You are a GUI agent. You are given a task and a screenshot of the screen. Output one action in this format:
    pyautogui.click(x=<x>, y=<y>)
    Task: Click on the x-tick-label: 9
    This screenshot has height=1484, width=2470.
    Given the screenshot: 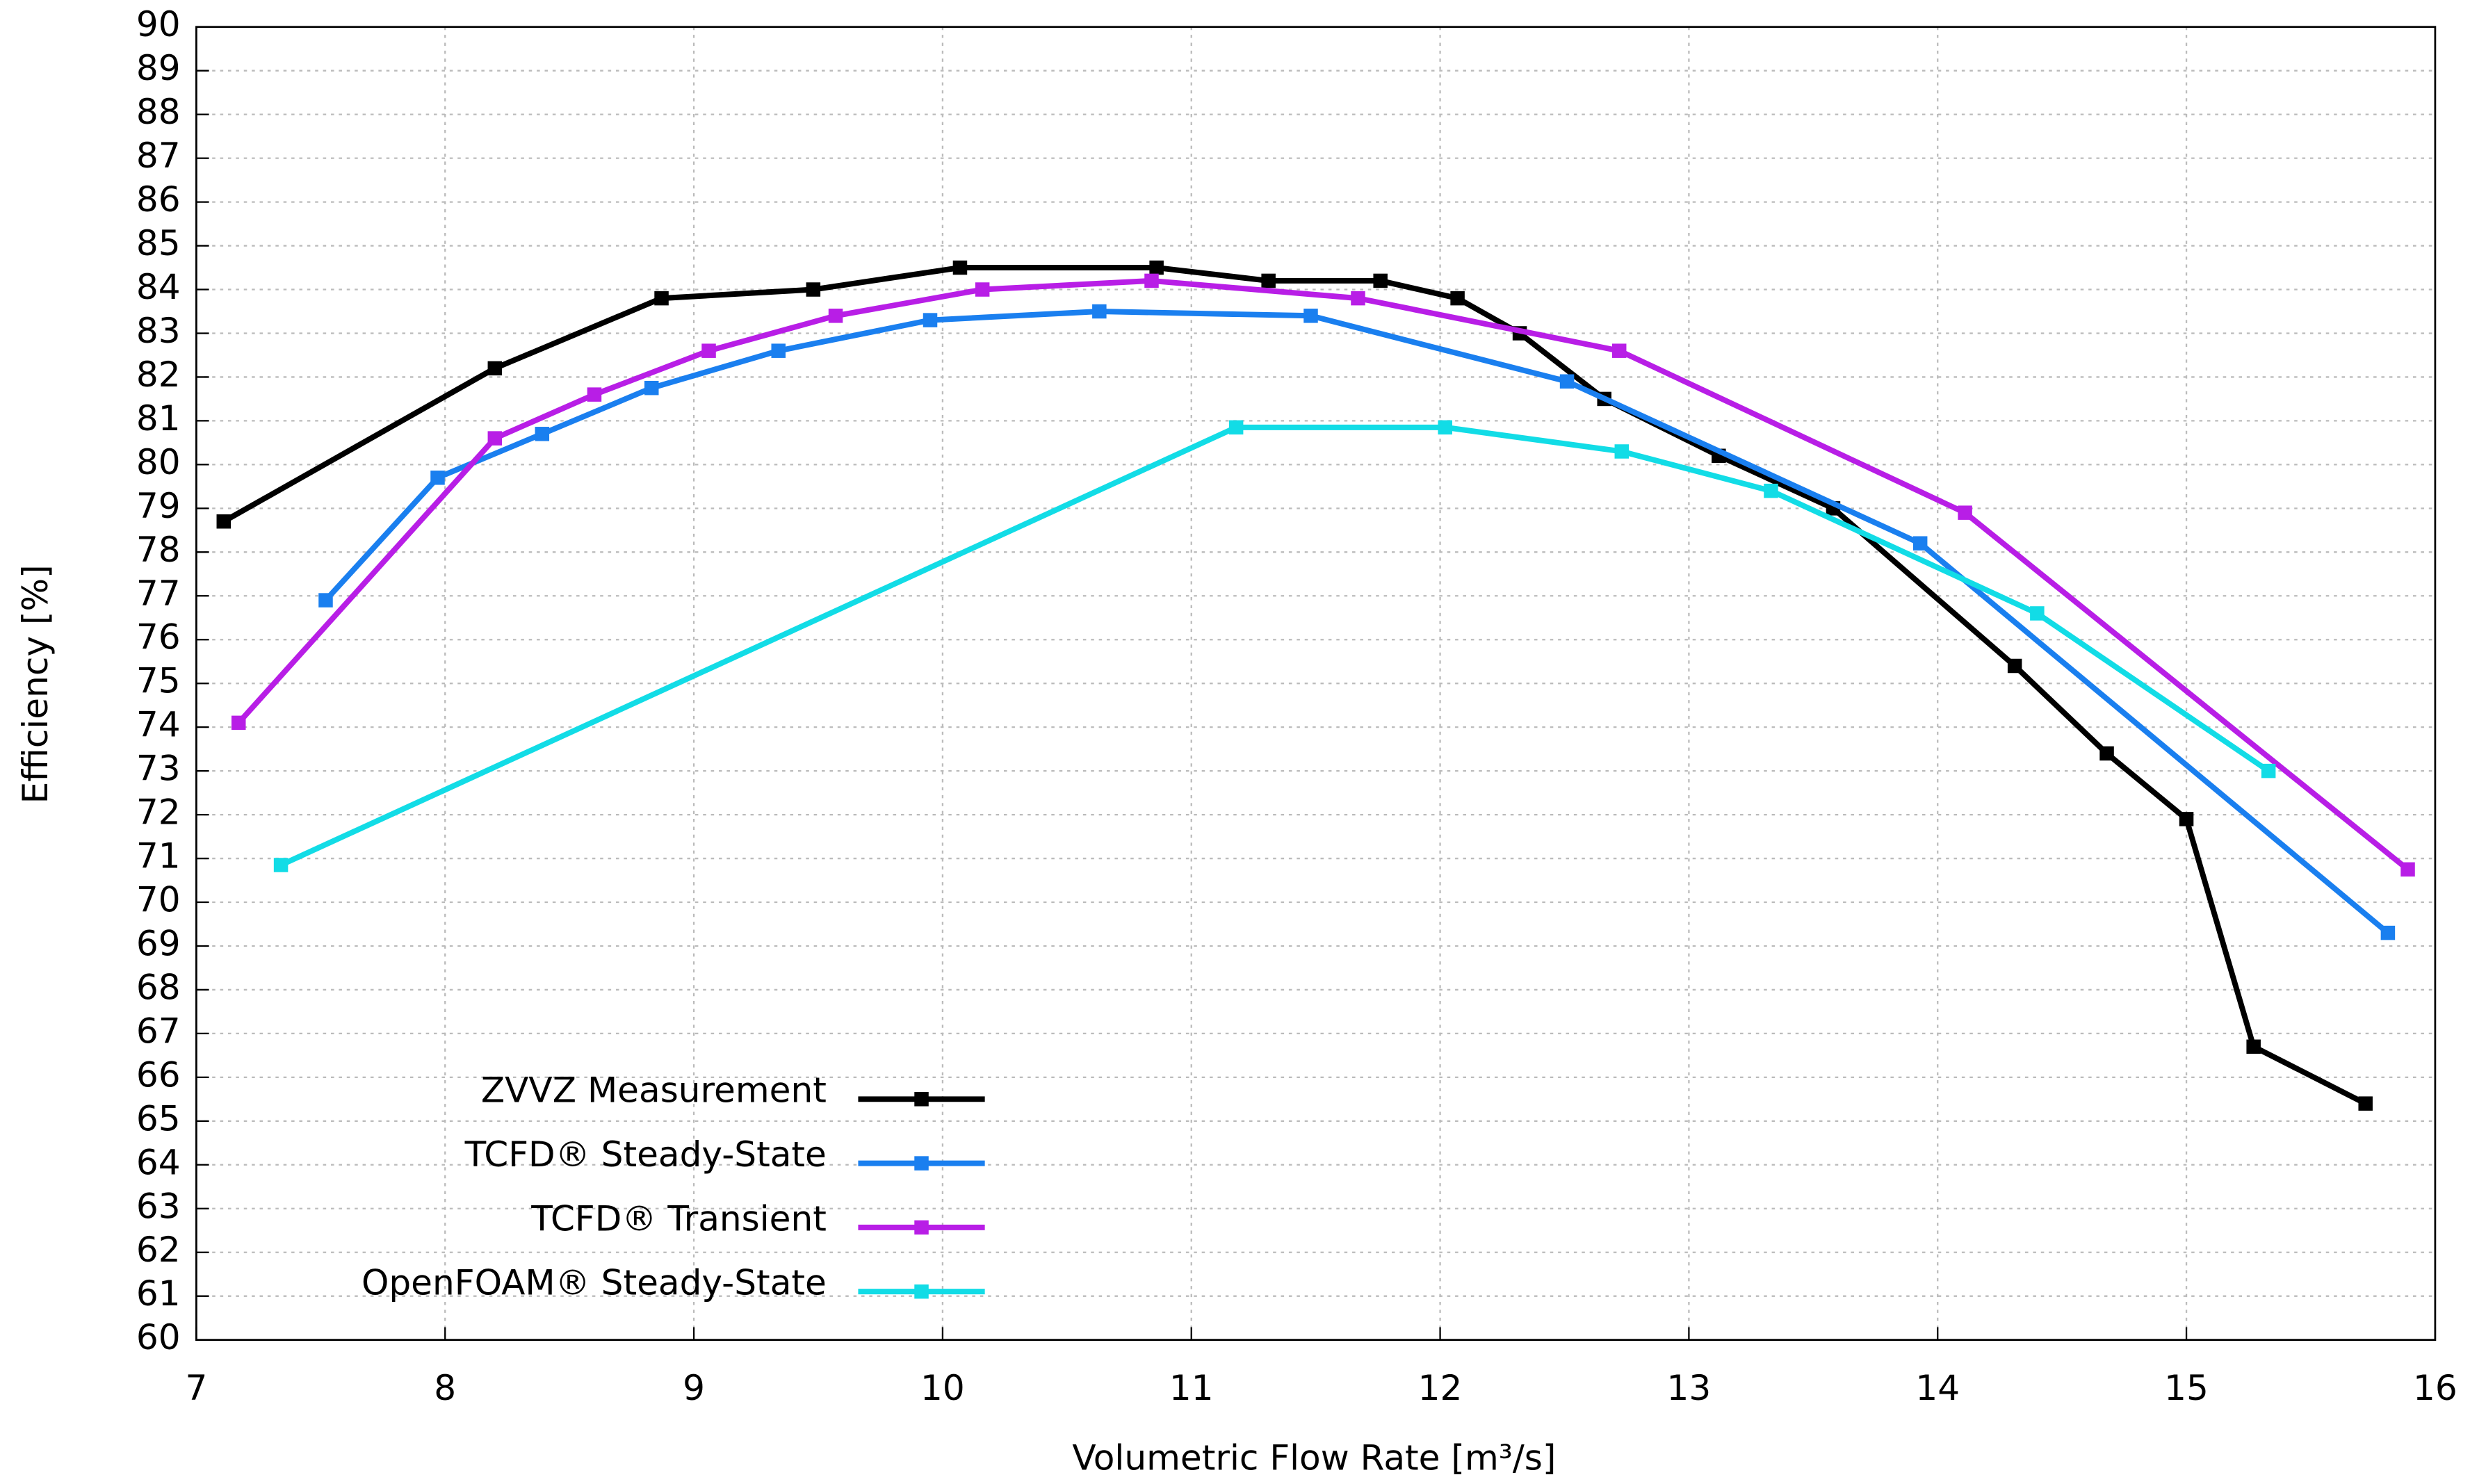 What is the action you would take?
    pyautogui.click(x=694, y=1387)
    